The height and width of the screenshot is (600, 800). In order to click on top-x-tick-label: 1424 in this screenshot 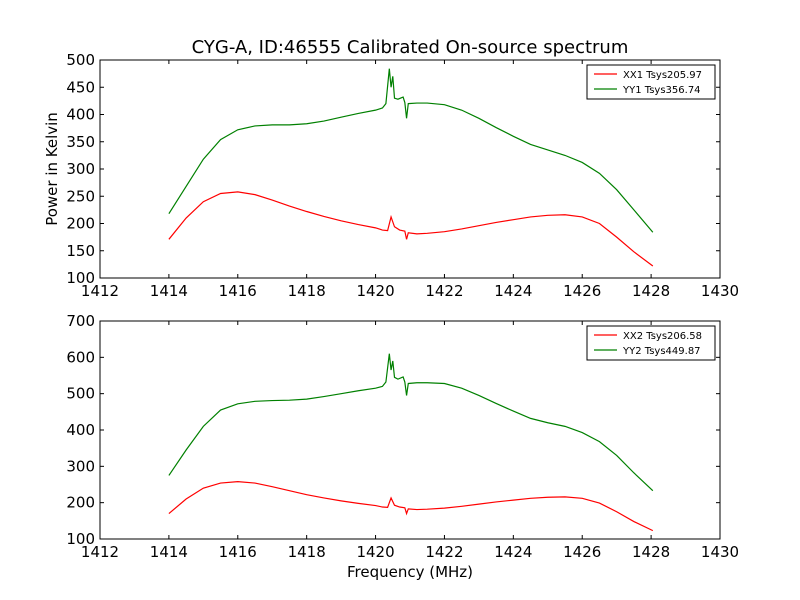, I will do `click(513, 291)`.